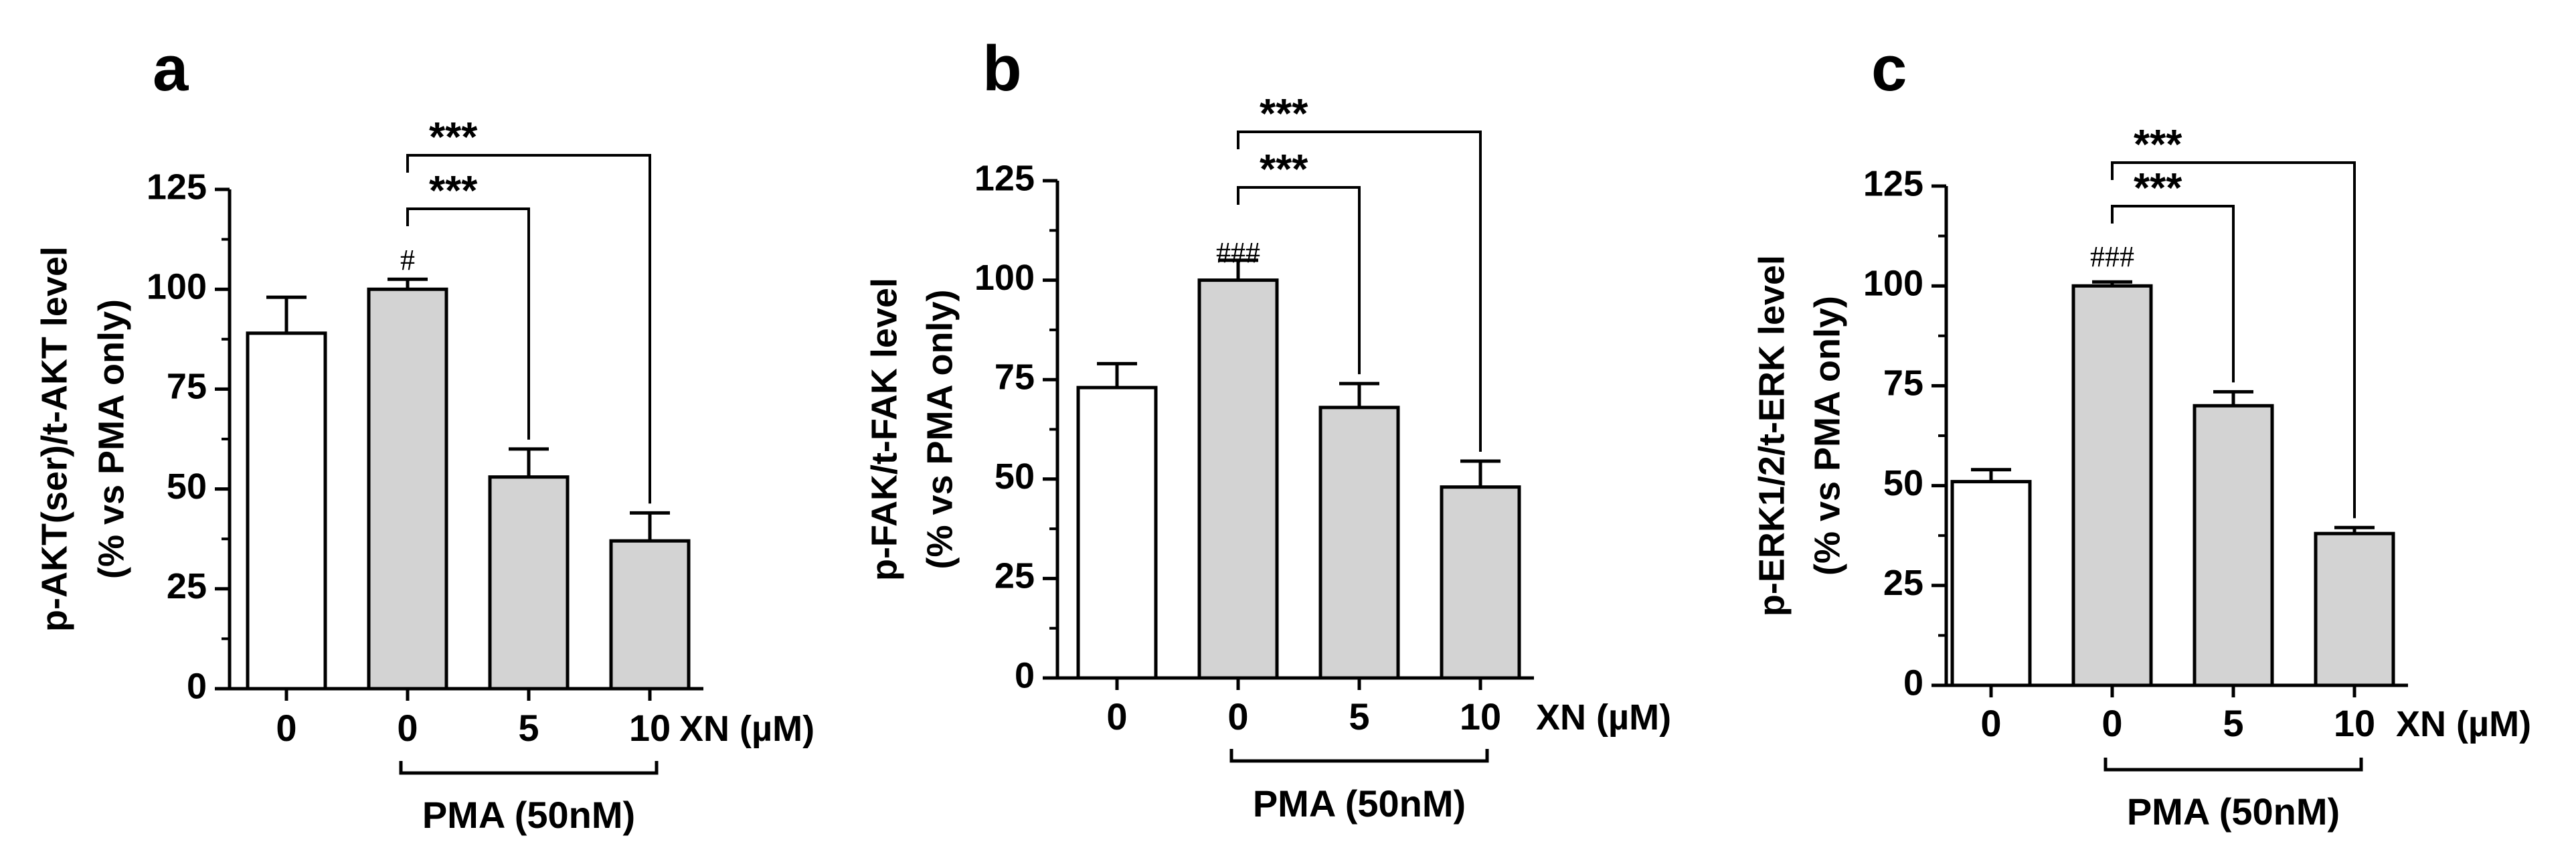  I want to click on y-axis-label-line1: p-AKT(ser)/t-AKT level, so click(54, 439).